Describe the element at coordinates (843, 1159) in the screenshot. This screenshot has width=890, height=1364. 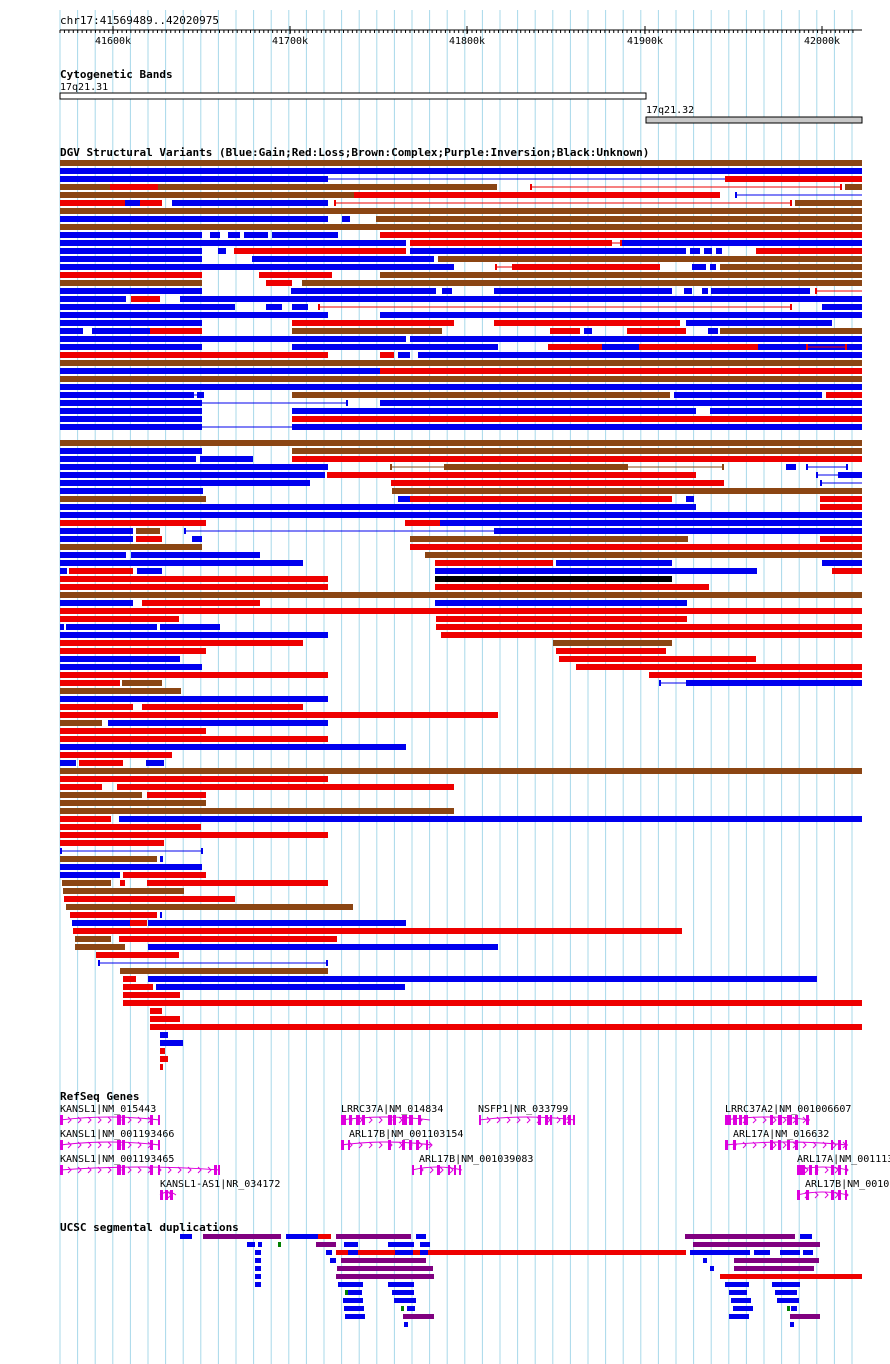
I see `gene-label-arl17a-nm-001113: ARL17A|NM_001113` at that location.